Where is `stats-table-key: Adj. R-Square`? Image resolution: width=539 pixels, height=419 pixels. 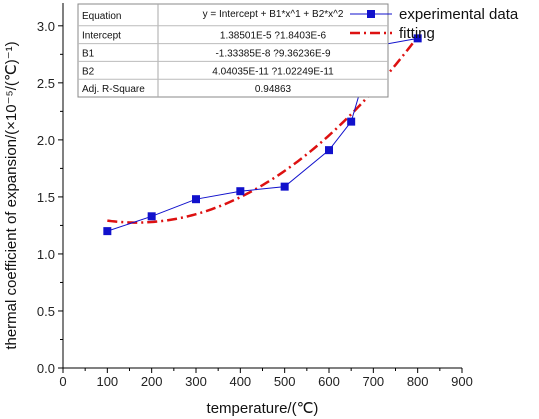
stats-table-key: Adj. R-Square is located at coordinates (113, 89).